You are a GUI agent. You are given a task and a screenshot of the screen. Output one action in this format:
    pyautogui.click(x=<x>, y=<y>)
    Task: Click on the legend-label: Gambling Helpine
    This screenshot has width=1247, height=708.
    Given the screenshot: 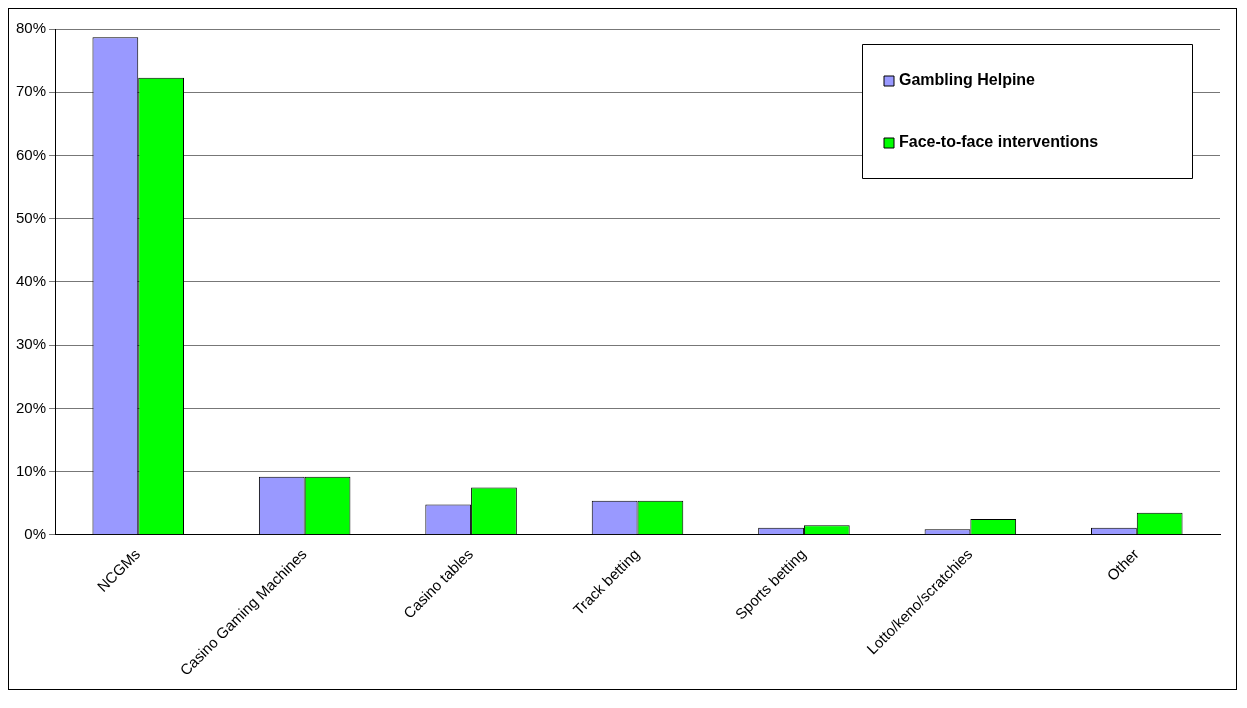 What is the action you would take?
    pyautogui.click(x=967, y=80)
    